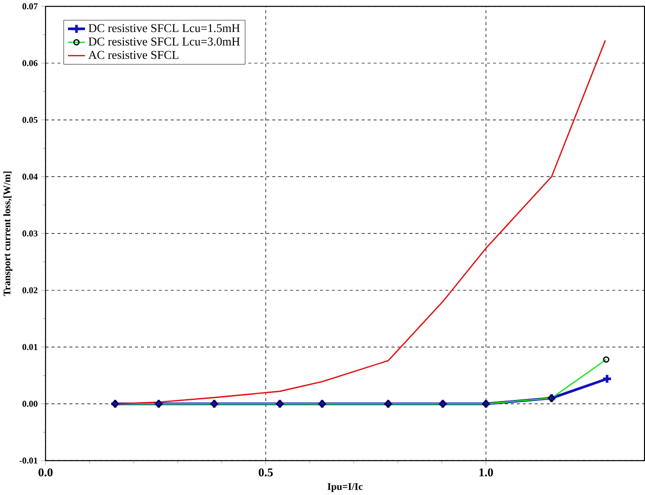 This screenshot has height=495, width=645. I want to click on y-tick-label: 0.07, so click(30, 6).